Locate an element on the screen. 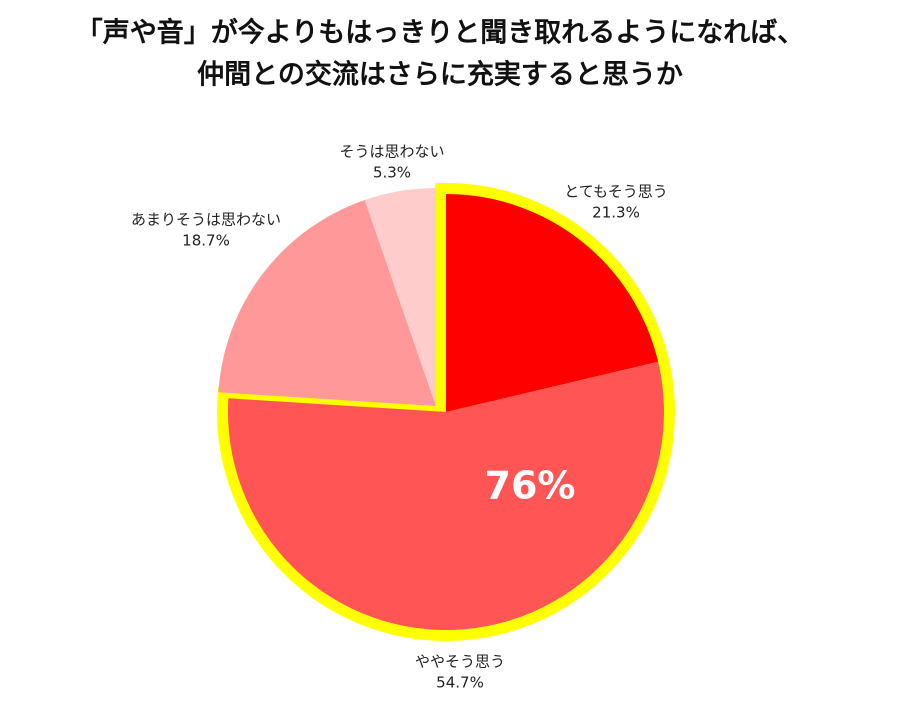 The height and width of the screenshot is (712, 912). slice-label: あまりそうは思わない is located at coordinates (206, 220).